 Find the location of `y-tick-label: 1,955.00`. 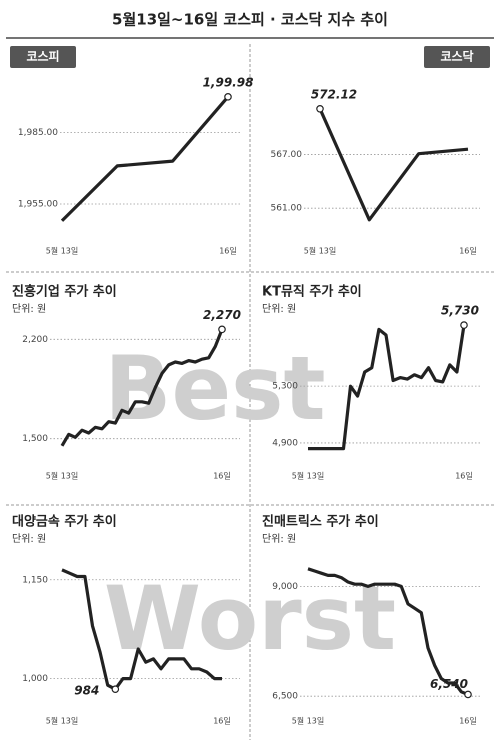

y-tick-label: 1,955.00 is located at coordinates (38, 205).